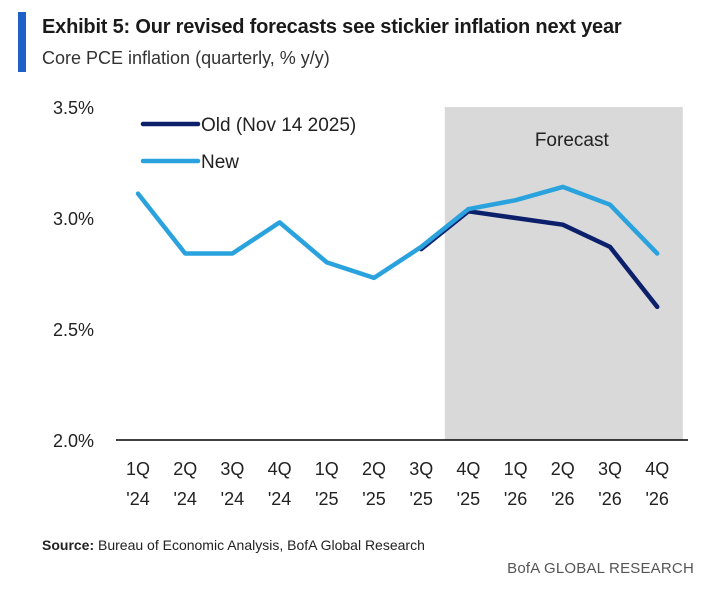 The height and width of the screenshot is (590, 712). What do you see at coordinates (68, 545) in the screenshot?
I see `source-label: Source:` at bounding box center [68, 545].